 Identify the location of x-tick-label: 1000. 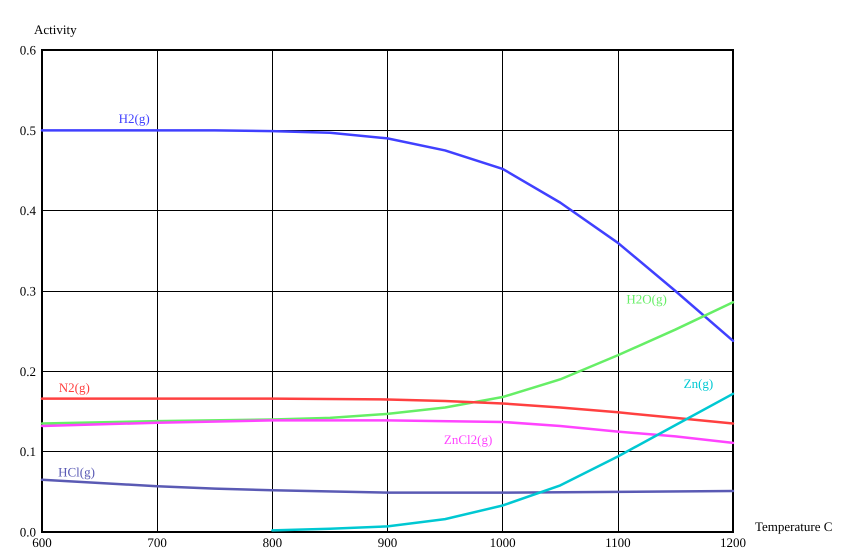
(503, 542).